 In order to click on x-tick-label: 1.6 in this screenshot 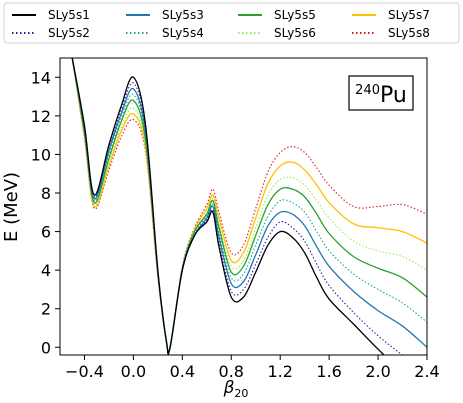, I will do `click(328, 371)`.